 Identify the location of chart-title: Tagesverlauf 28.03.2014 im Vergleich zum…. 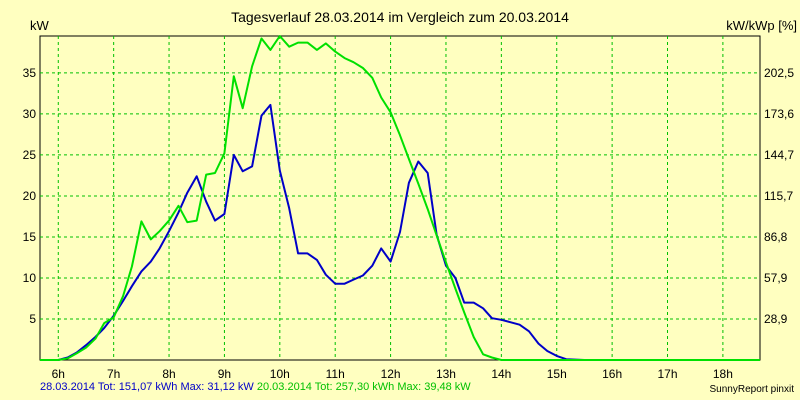
(400, 17).